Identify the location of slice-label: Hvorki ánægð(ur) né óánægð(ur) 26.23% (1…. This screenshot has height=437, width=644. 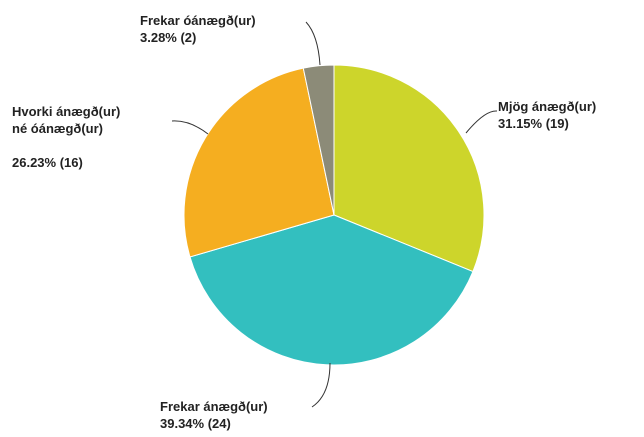
(74, 137).